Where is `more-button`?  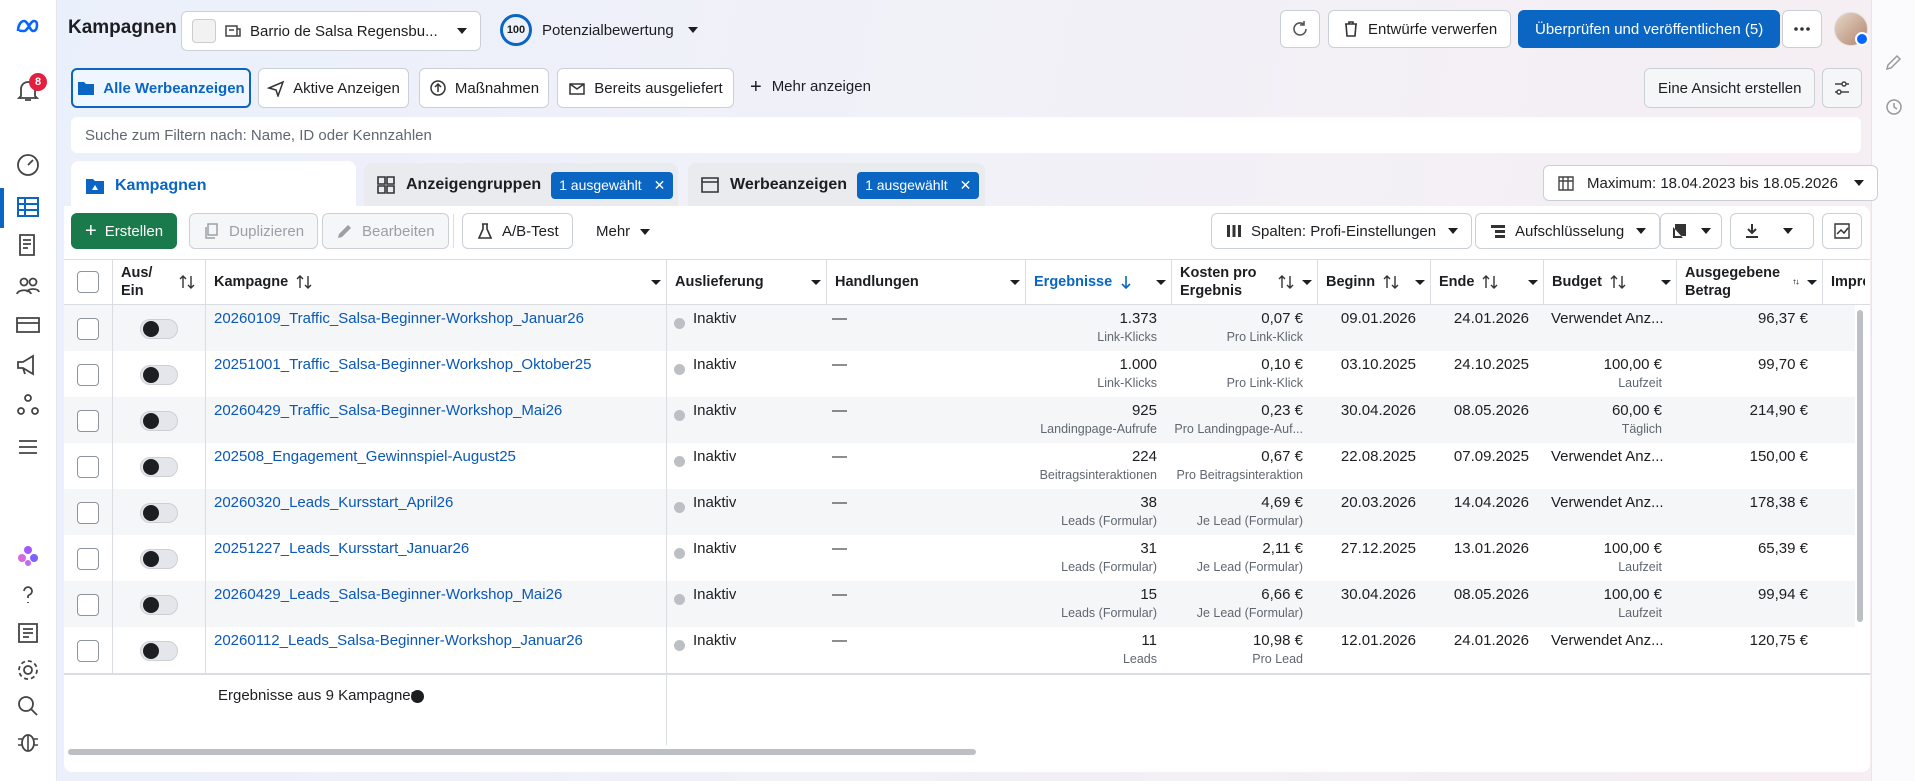
more-button is located at coordinates (1802, 29).